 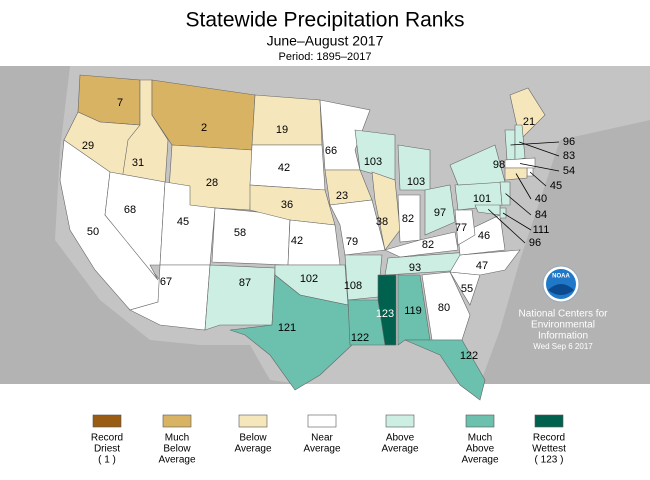 What do you see at coordinates (107, 449) in the screenshot?
I see `legend-label: Driest` at bounding box center [107, 449].